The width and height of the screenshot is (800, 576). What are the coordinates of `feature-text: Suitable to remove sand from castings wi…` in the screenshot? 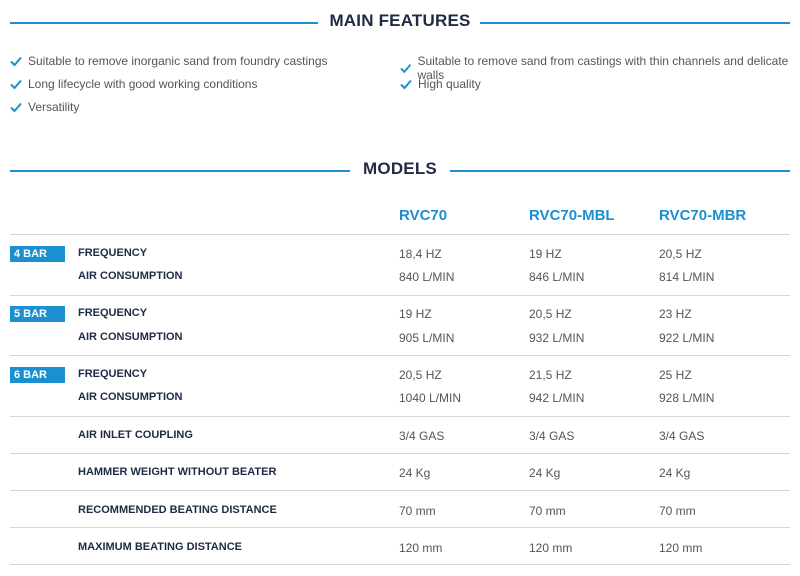 It's located at (603, 68).